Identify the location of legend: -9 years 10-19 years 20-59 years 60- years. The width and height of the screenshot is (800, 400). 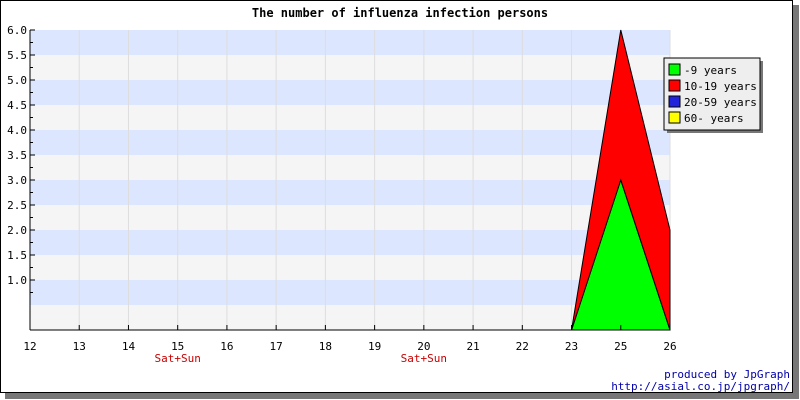
(713, 95).